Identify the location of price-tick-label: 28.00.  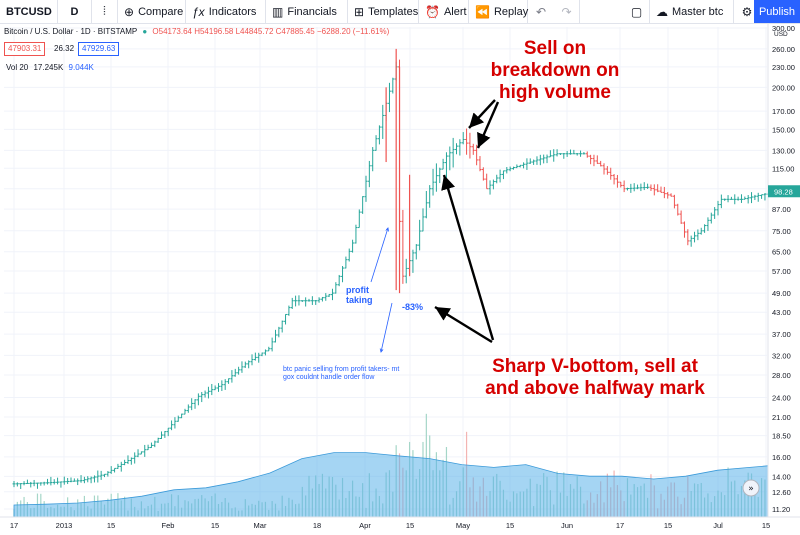
(781, 375).